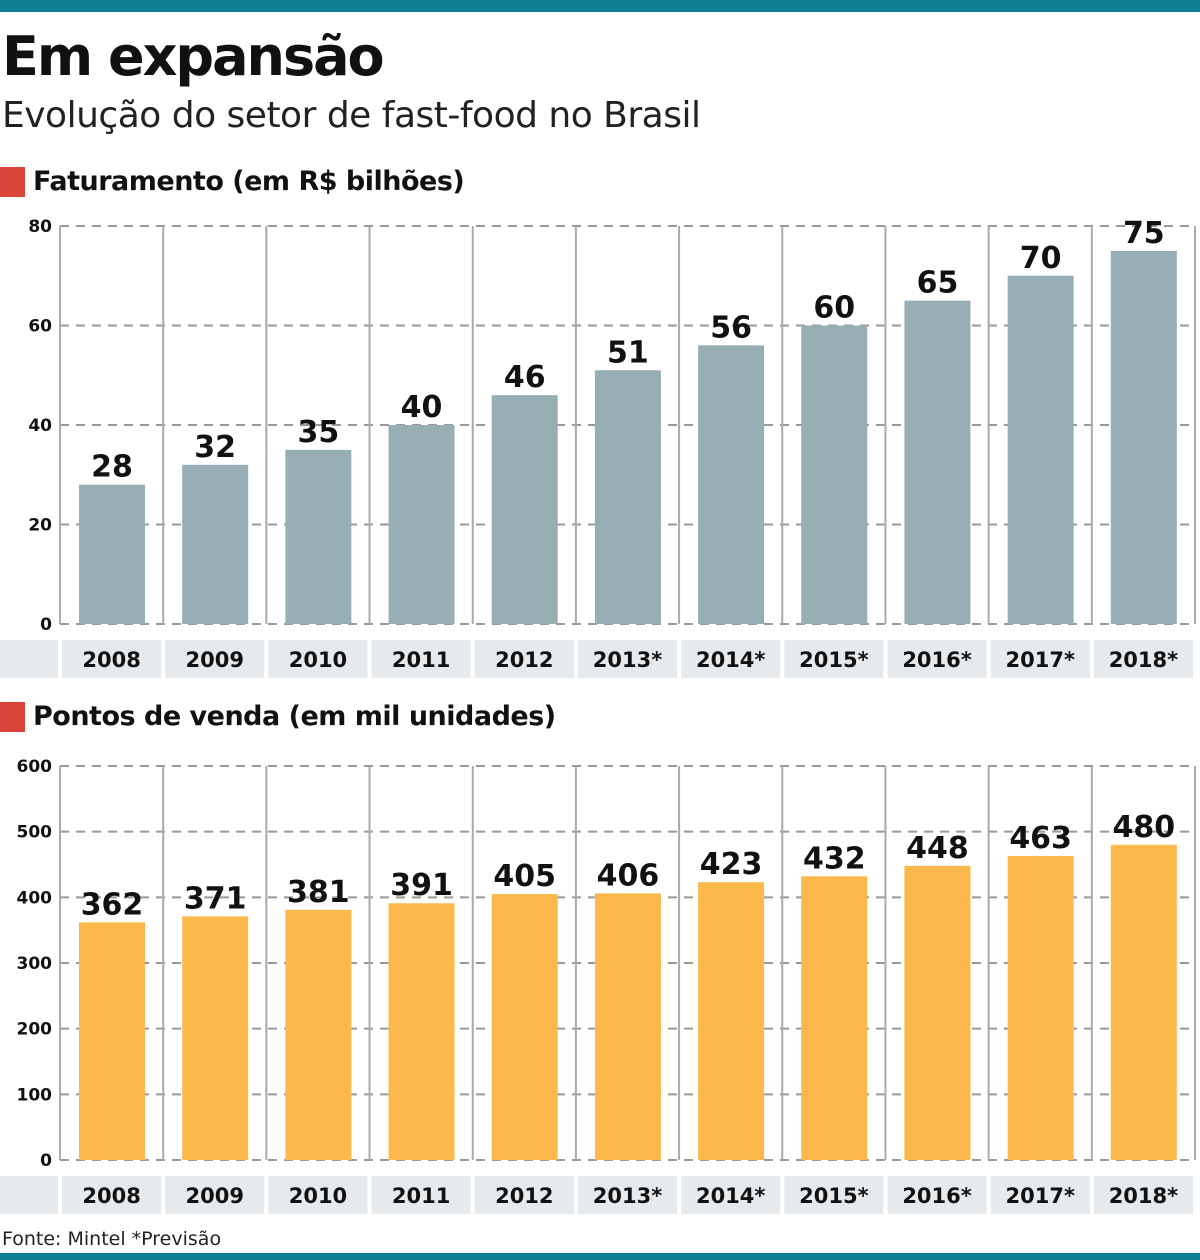 The width and height of the screenshot is (1200, 1260). What do you see at coordinates (1040, 660) in the screenshot?
I see `x-tick-label: 2017*` at bounding box center [1040, 660].